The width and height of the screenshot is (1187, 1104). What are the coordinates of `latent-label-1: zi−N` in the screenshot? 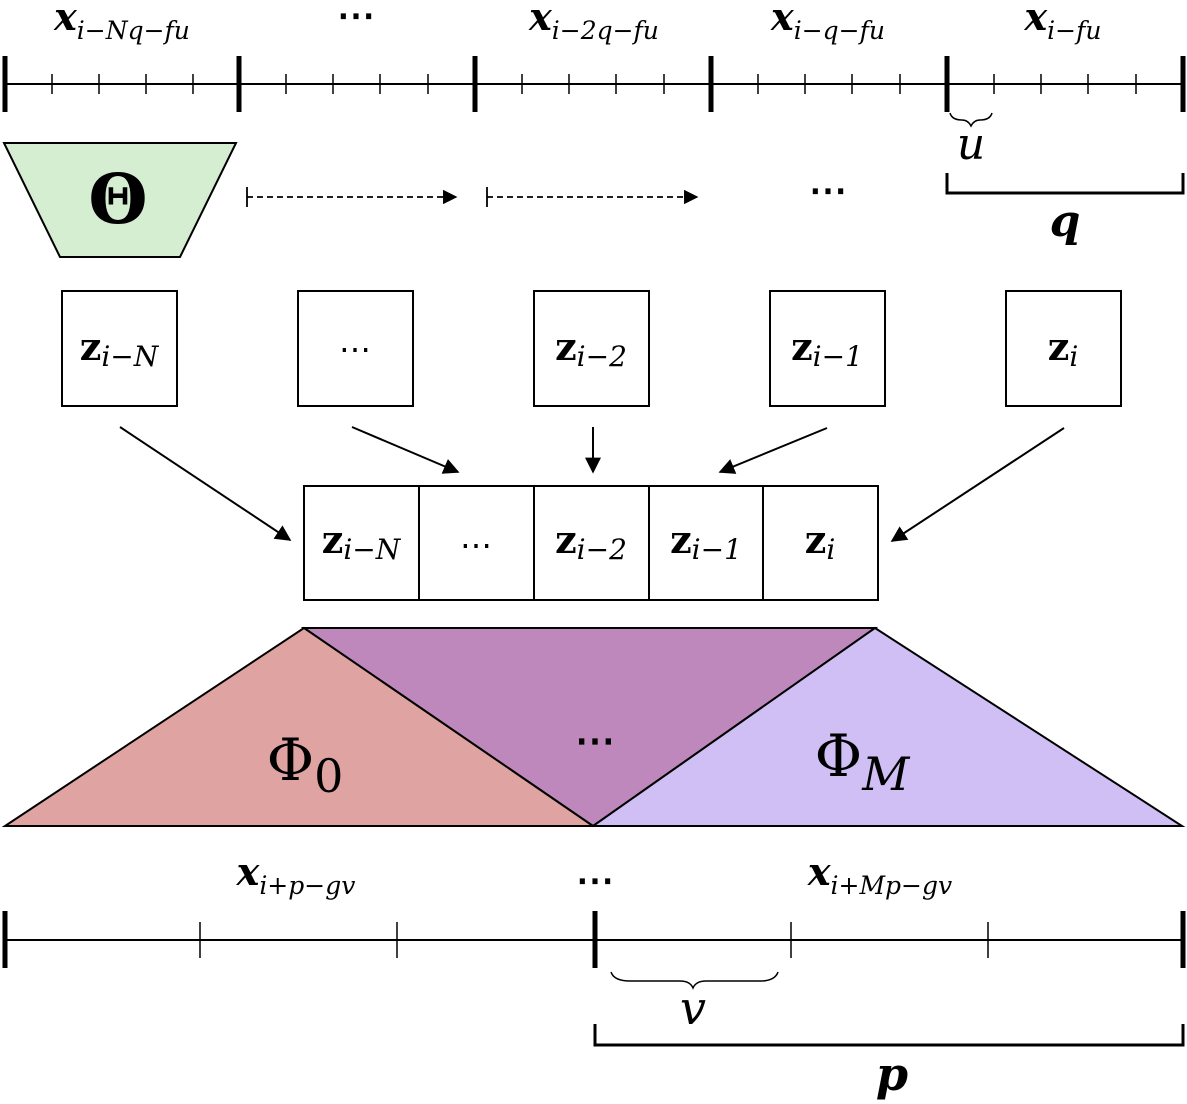 It's located at (120, 348).